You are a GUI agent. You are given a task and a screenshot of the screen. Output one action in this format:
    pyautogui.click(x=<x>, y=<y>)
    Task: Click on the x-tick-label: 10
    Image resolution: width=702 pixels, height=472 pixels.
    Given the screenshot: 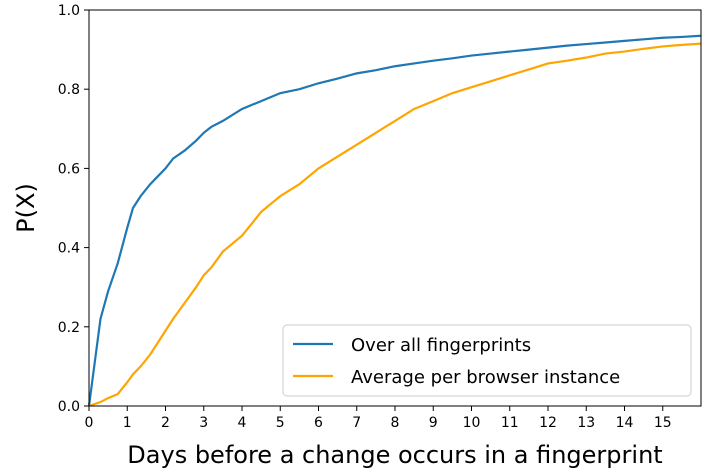 What is the action you would take?
    pyautogui.click(x=472, y=423)
    